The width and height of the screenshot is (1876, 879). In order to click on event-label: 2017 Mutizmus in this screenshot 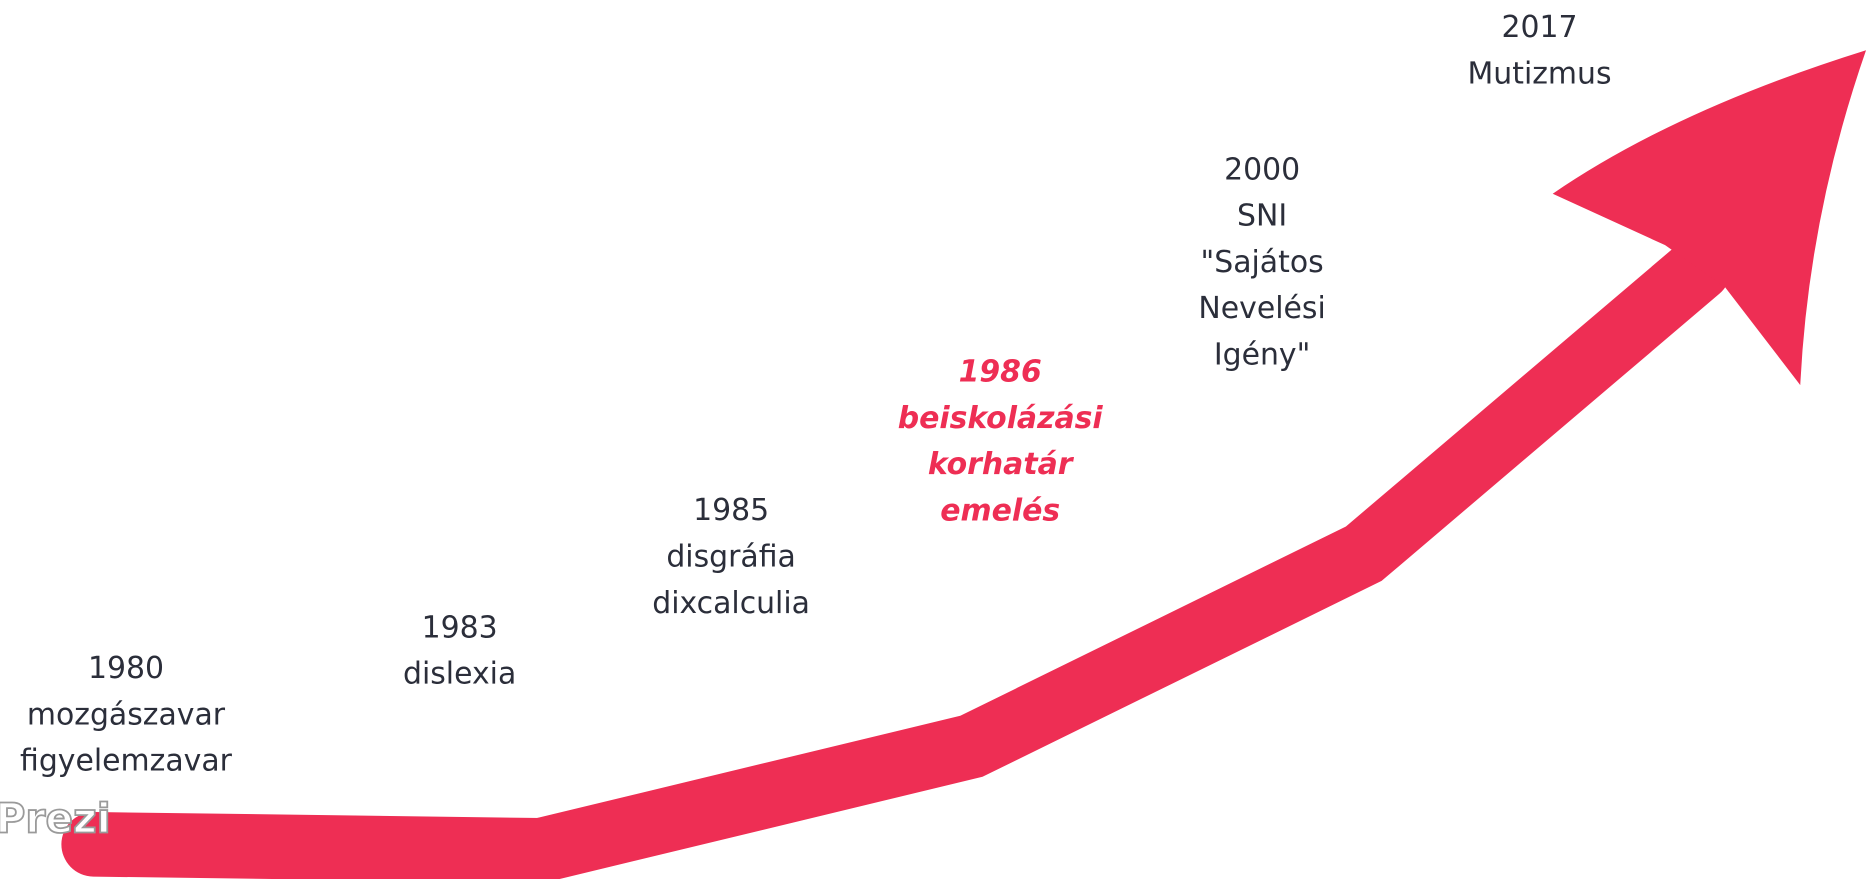, I will do `click(1540, 50)`.